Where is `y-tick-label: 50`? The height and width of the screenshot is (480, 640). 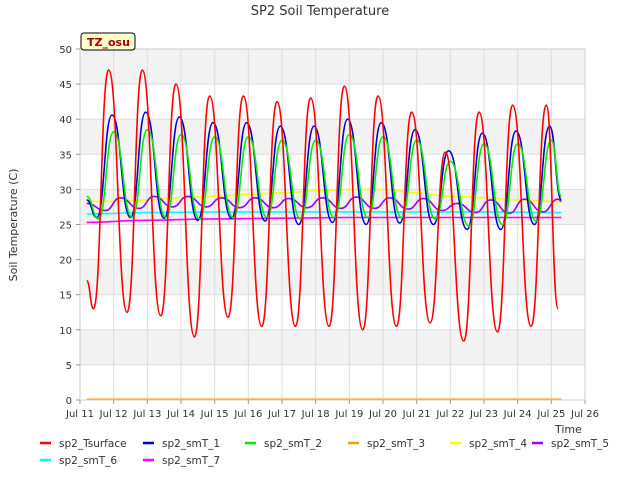 y-tick-label: 50 is located at coordinates (65, 50).